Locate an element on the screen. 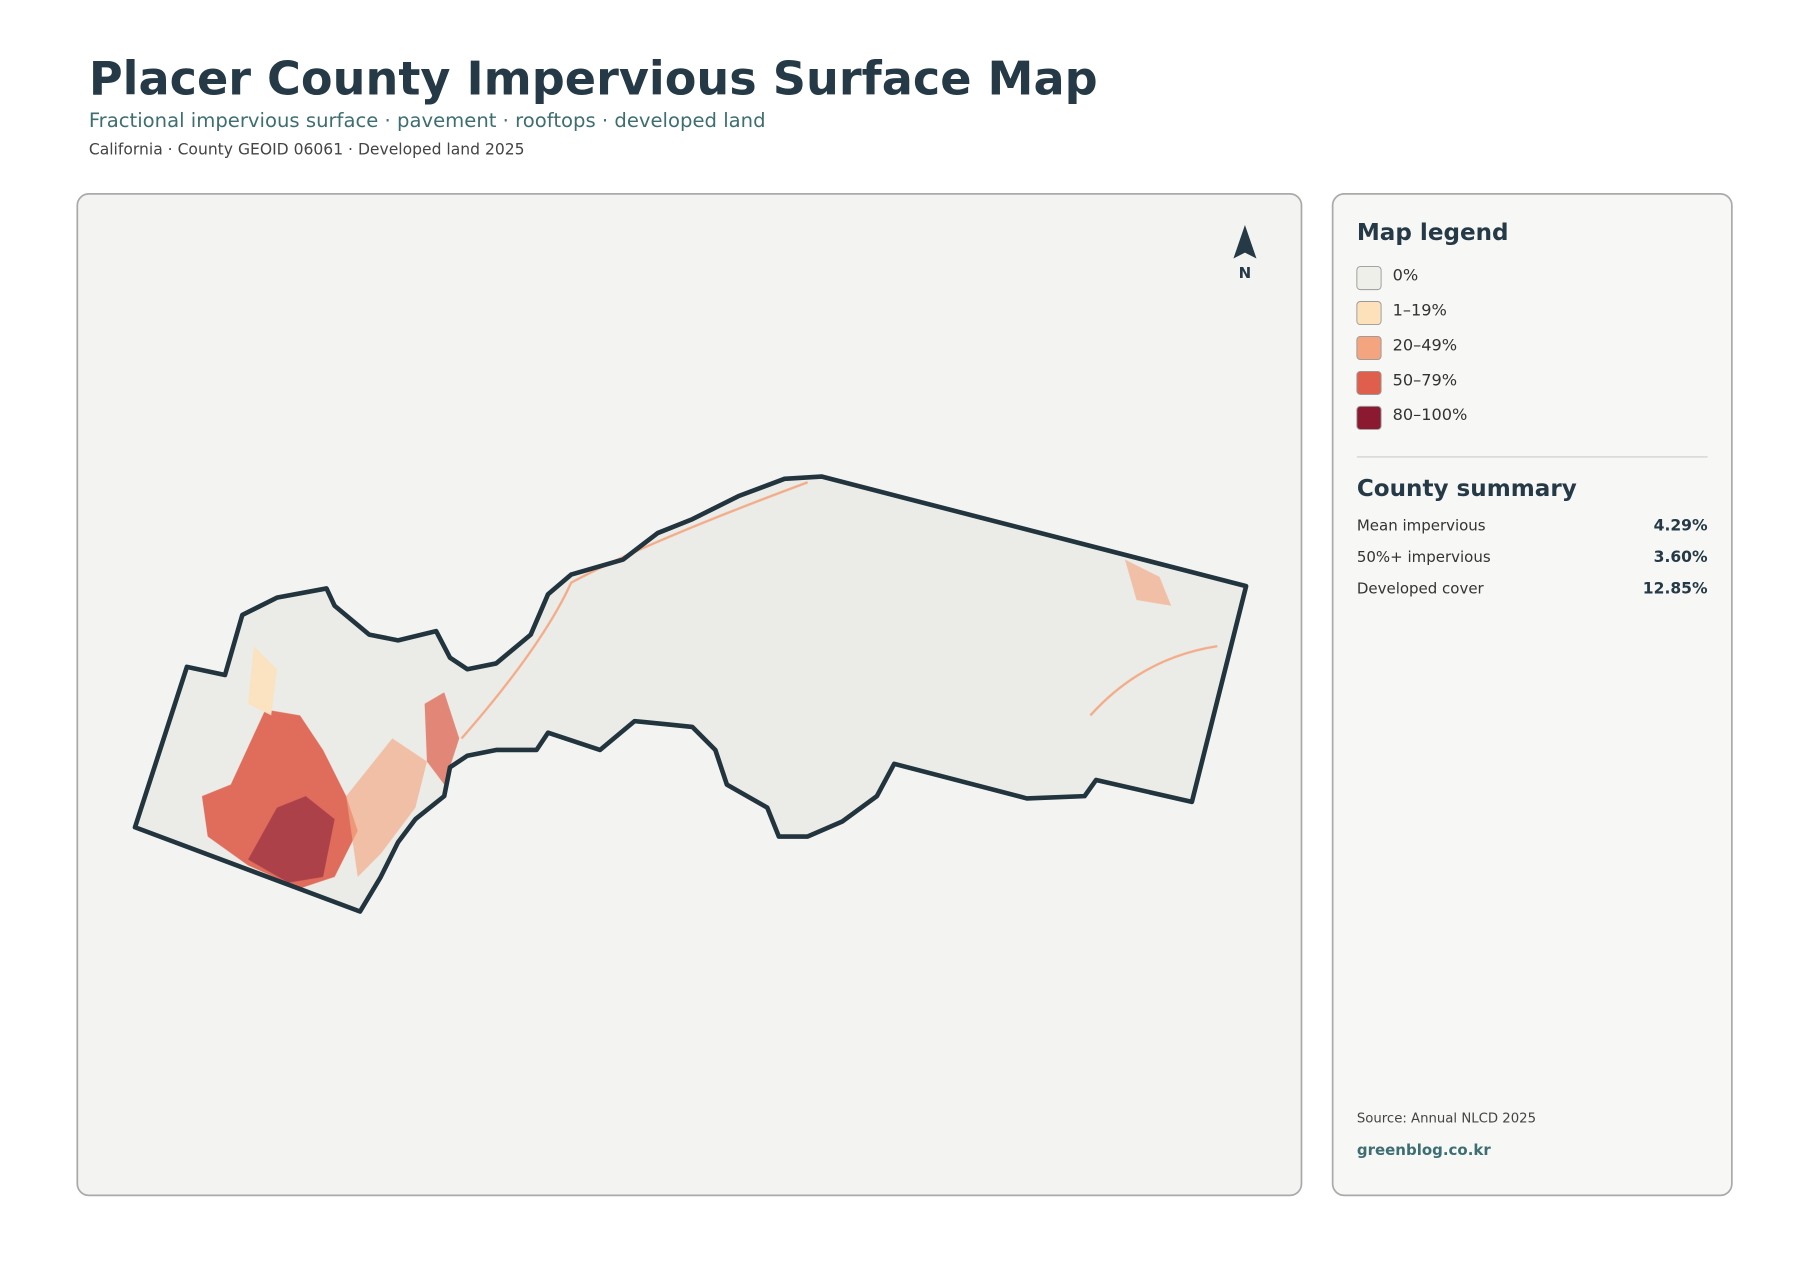 This screenshot has height=1273, width=1800. legend-label: 20–49% is located at coordinates (1425, 344).